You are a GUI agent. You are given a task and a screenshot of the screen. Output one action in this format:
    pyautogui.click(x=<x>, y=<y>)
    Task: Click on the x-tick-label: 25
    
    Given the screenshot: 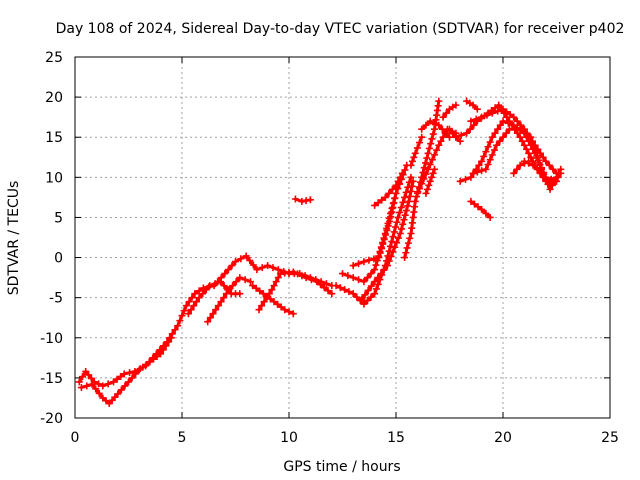 What is the action you would take?
    pyautogui.click(x=610, y=438)
    